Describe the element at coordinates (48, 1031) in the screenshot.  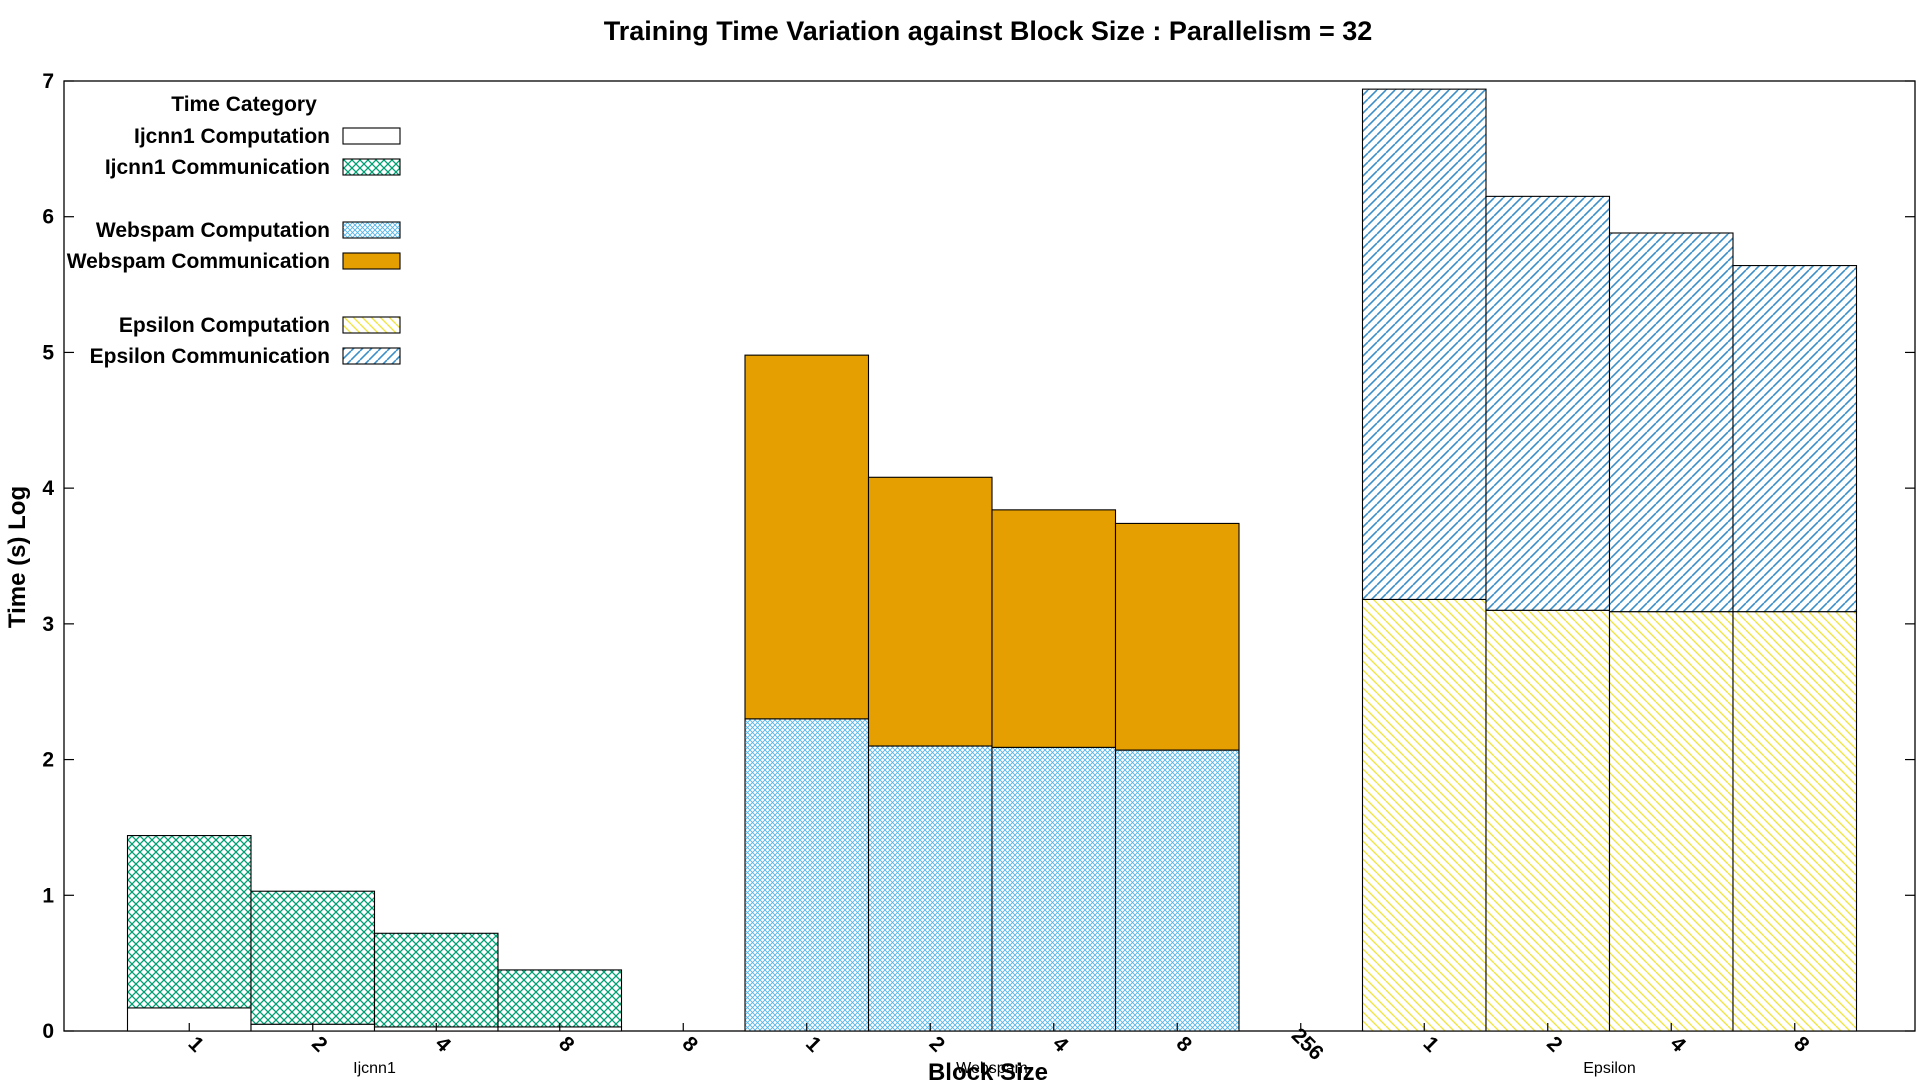
I see `y-tick-label: 0` at that location.